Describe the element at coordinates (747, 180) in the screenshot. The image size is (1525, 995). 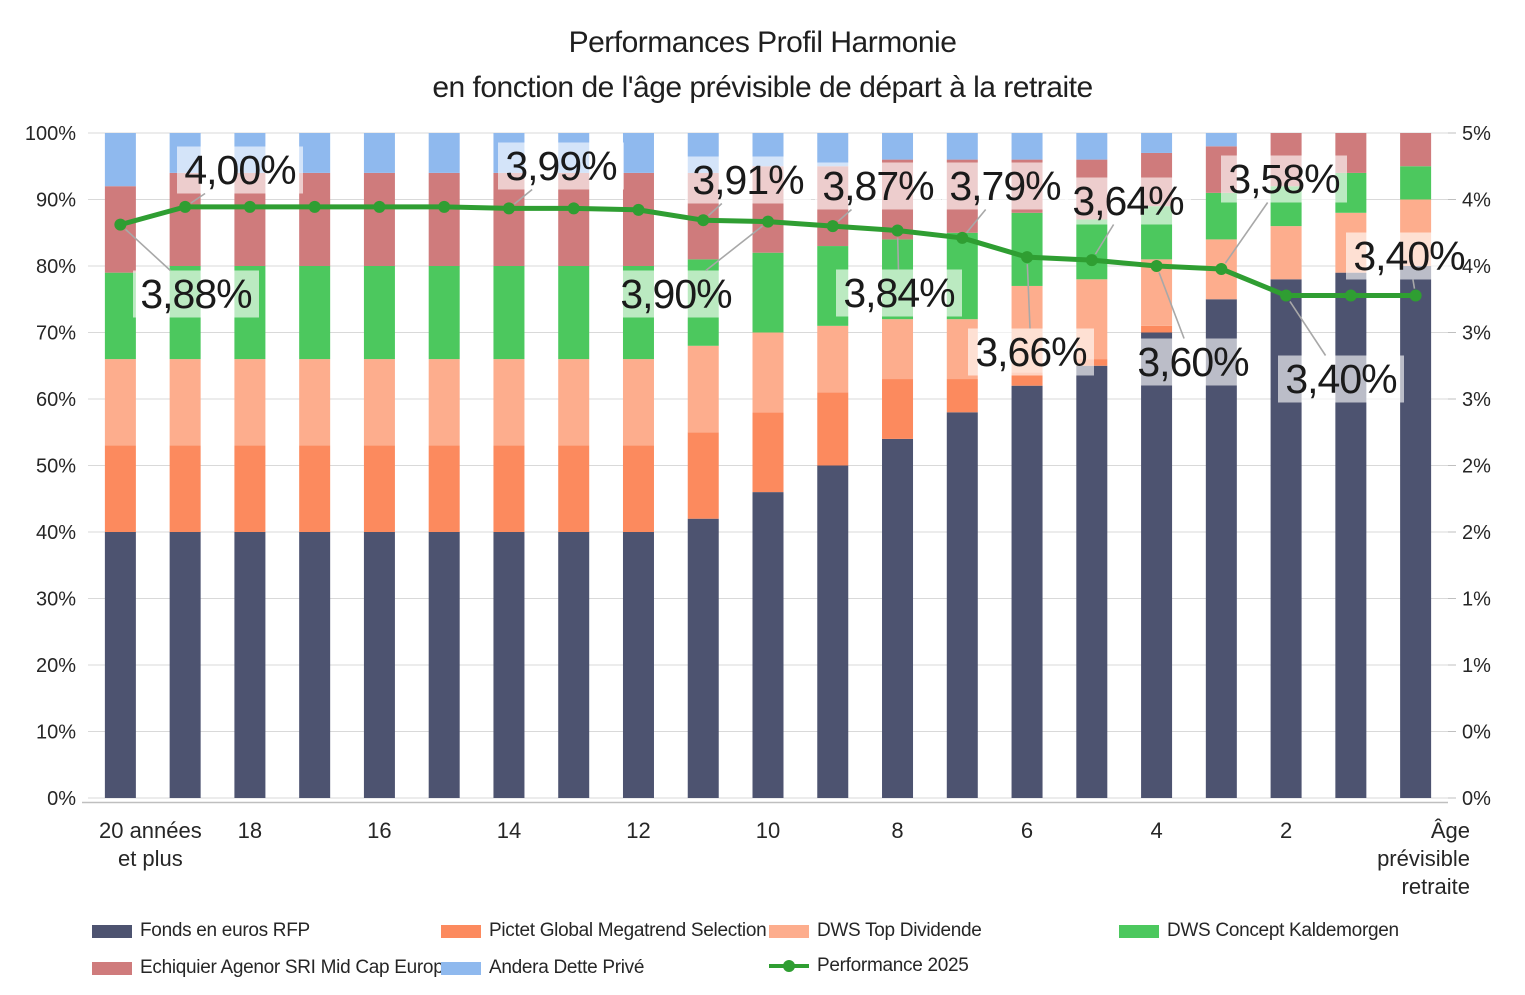
I see `data-label: 3,91%` at that location.